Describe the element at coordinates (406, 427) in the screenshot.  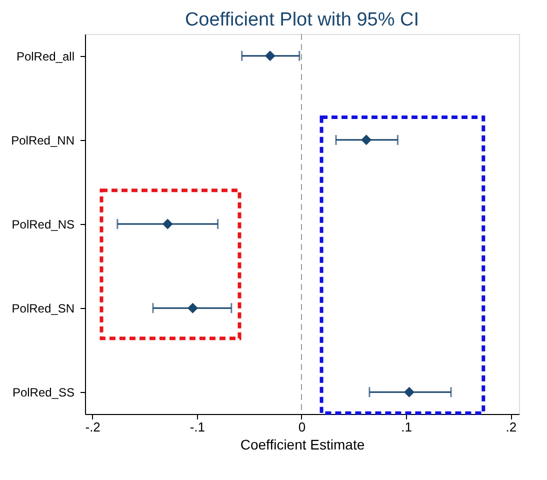
I see `x-tick-label: .1` at that location.